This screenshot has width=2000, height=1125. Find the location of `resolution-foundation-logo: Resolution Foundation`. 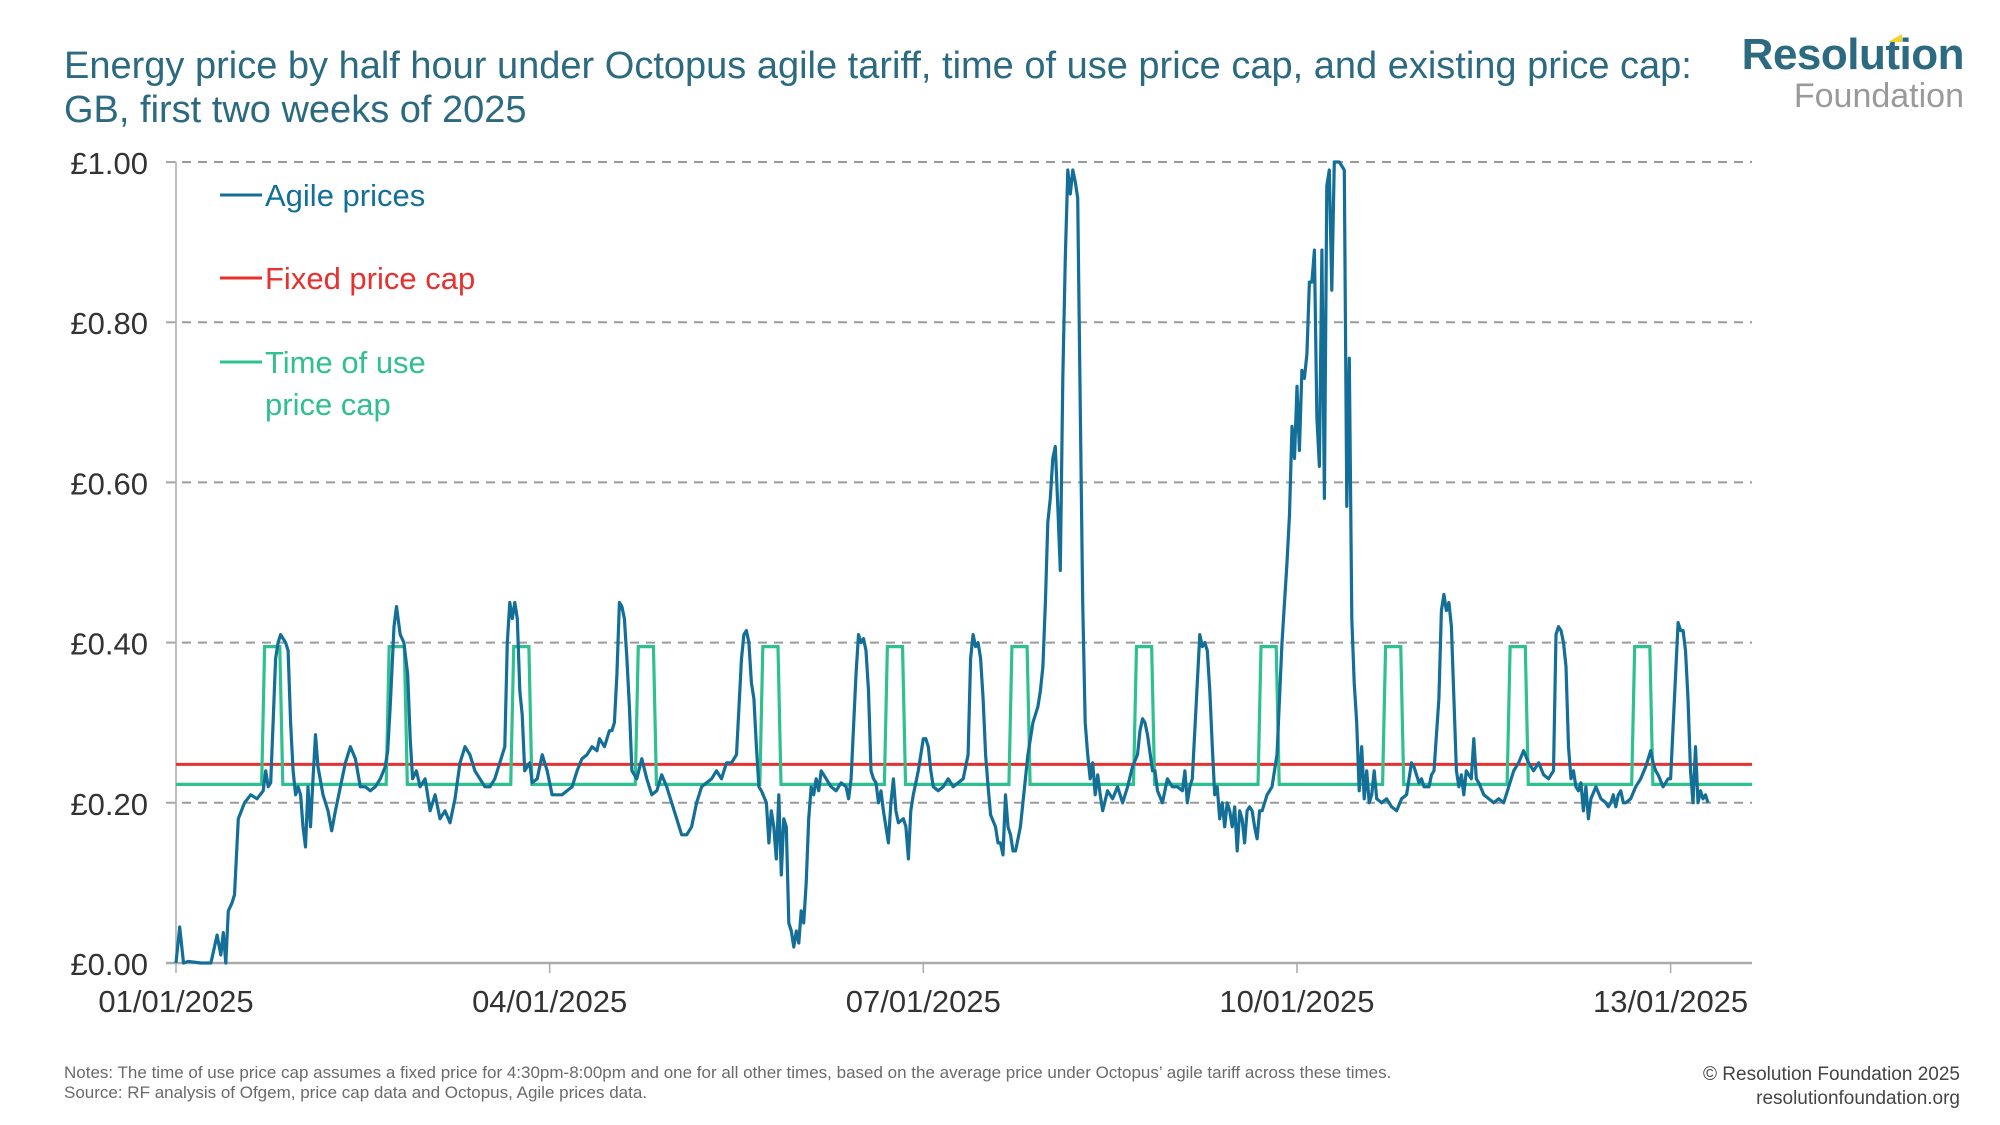

resolution-foundation-logo: Resolution Foundation is located at coordinates (1853, 72).